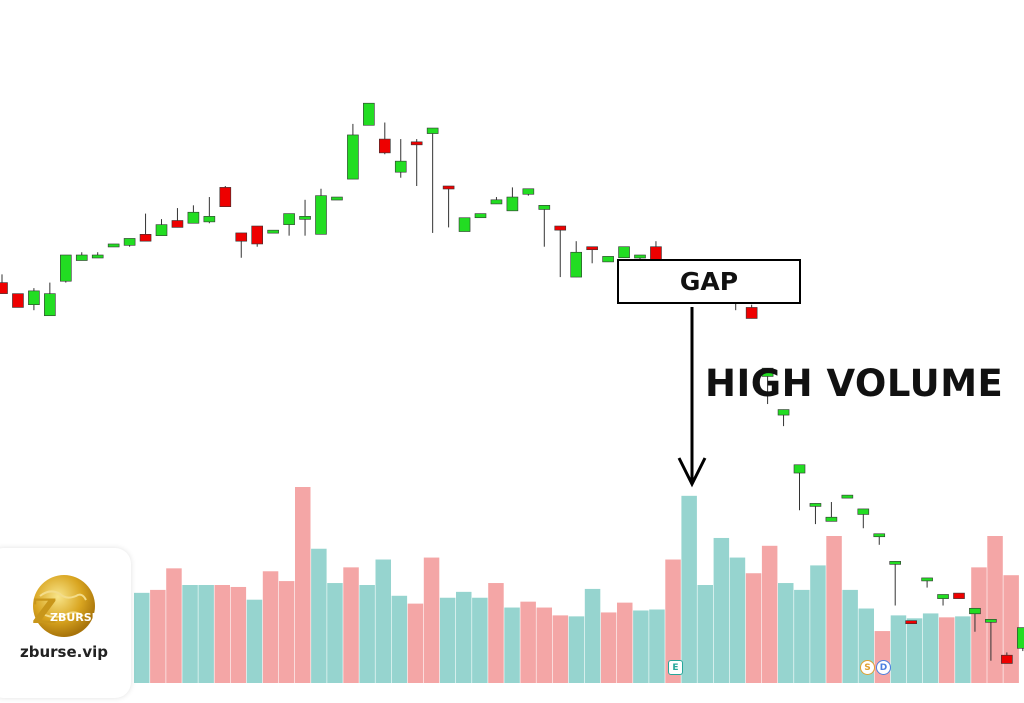 This screenshot has height=703, width=1024. What do you see at coordinates (675, 667) in the screenshot?
I see `earnings-marker-icon: E` at bounding box center [675, 667].